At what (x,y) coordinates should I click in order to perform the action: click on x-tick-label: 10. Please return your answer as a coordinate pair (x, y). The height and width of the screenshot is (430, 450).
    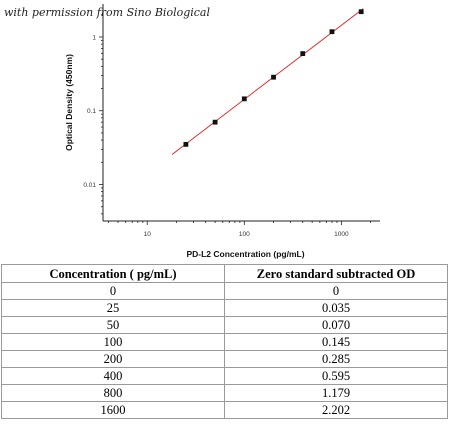
    Looking at the image, I should click on (148, 234).